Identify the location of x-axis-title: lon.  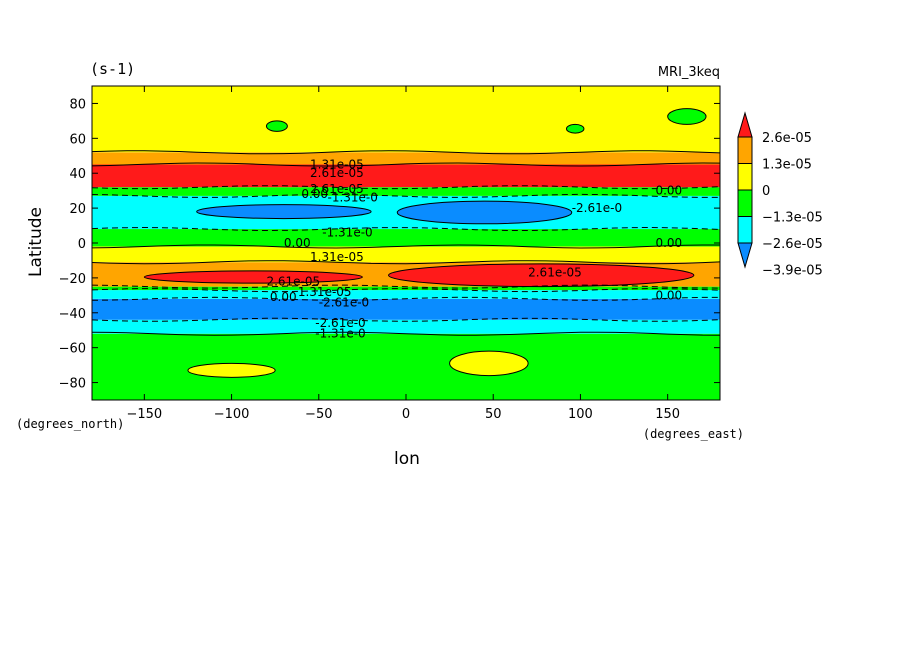
(407, 459).